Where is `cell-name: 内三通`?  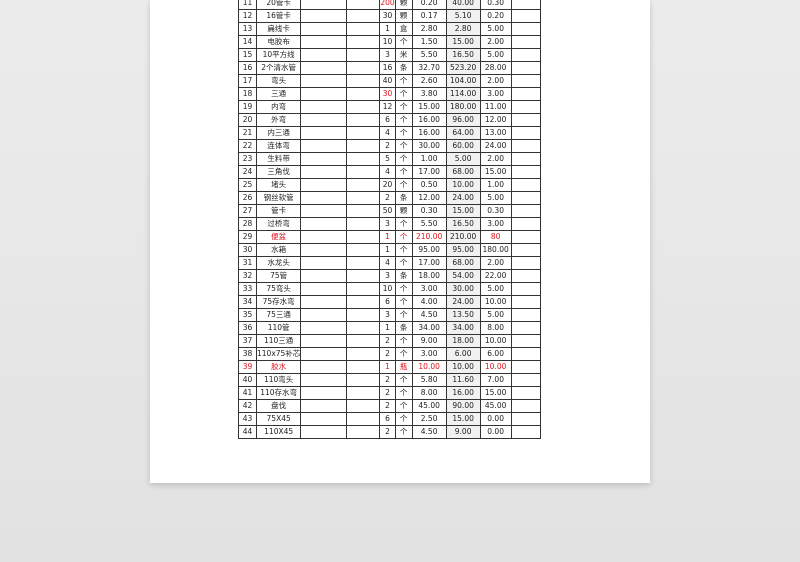 cell-name: 内三通 is located at coordinates (278, 133).